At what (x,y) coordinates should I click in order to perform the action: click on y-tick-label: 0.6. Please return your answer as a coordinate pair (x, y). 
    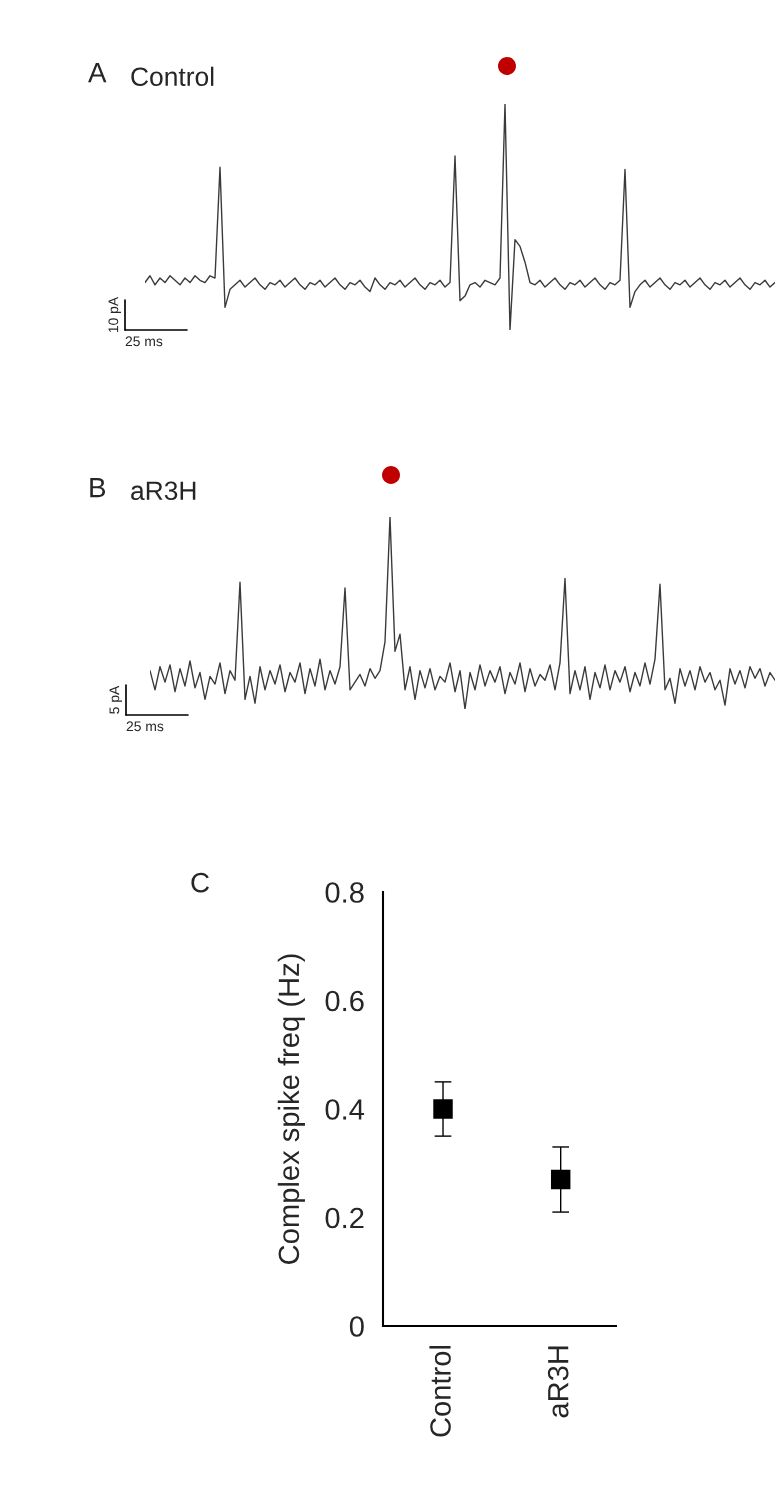
    Looking at the image, I should click on (344, 1001).